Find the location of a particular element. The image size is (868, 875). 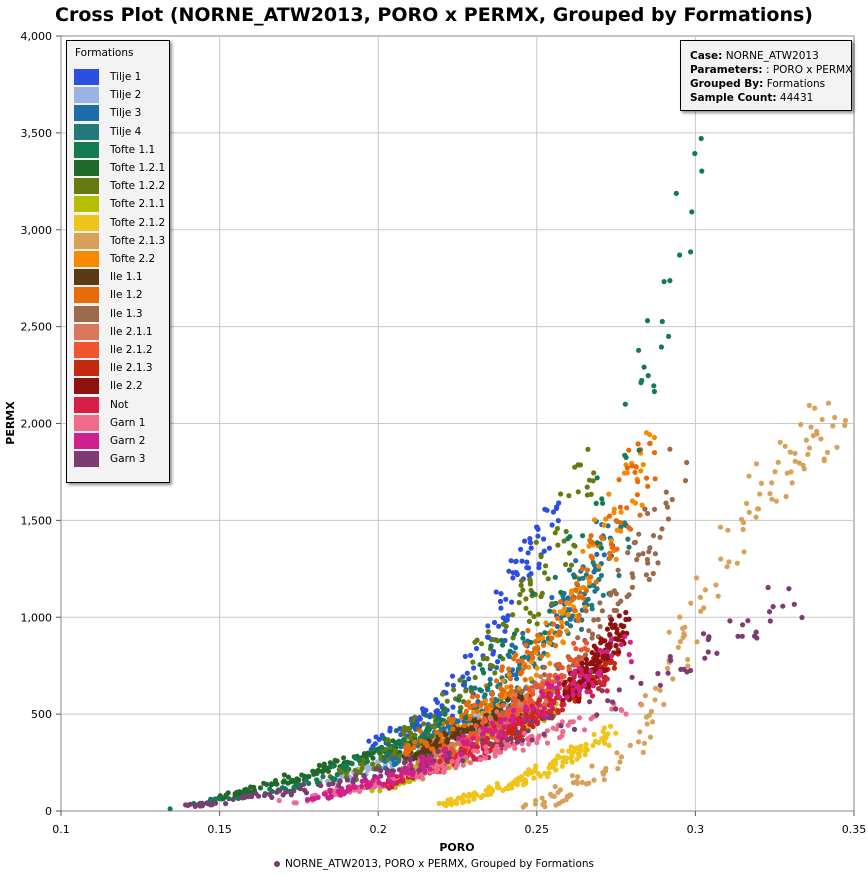

legend-item: Tofte 2.1.1 is located at coordinates (120, 204).